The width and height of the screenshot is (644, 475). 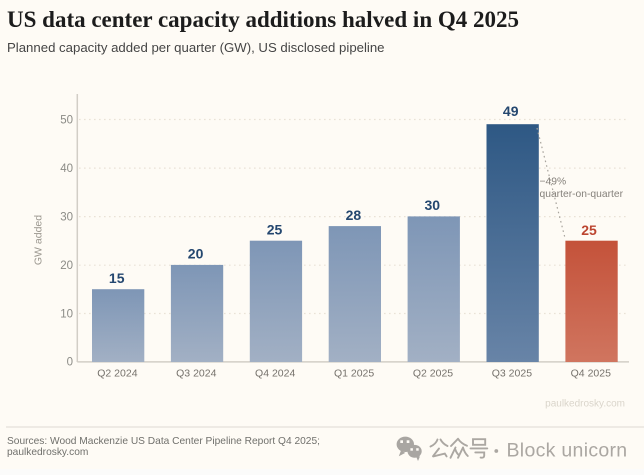 What do you see at coordinates (66, 120) in the screenshot?
I see `svg-text: 50` at bounding box center [66, 120].